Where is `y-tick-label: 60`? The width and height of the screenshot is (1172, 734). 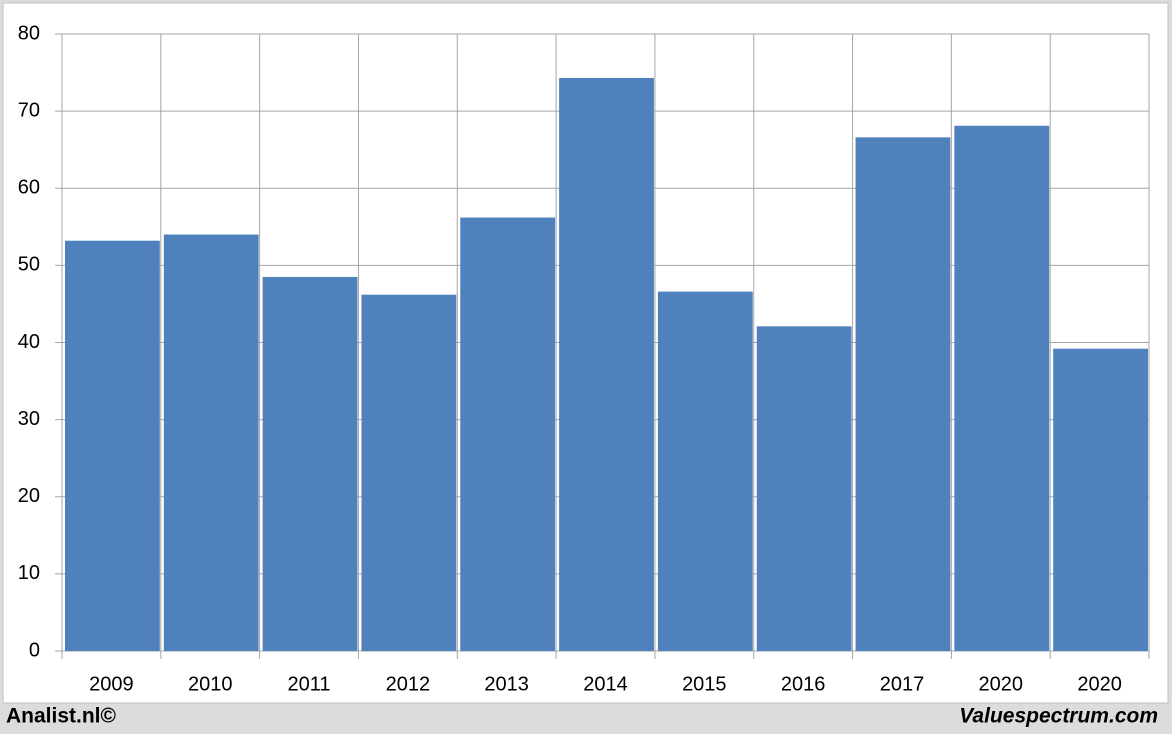 y-tick-label: 60 is located at coordinates (29, 188).